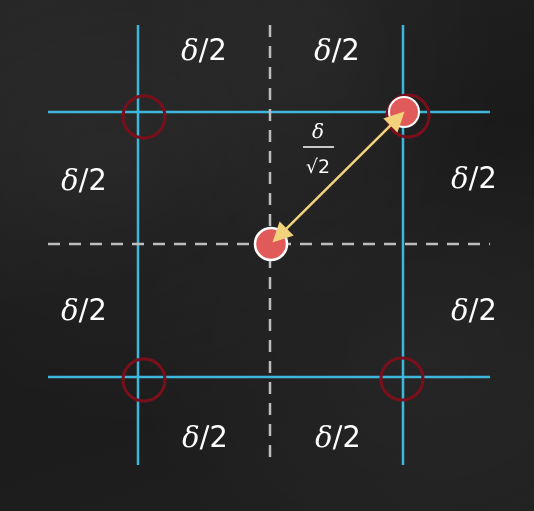 The height and width of the screenshot is (511, 534). What do you see at coordinates (402, 379) in the screenshot?
I see `ring-bottom-right` at bounding box center [402, 379].